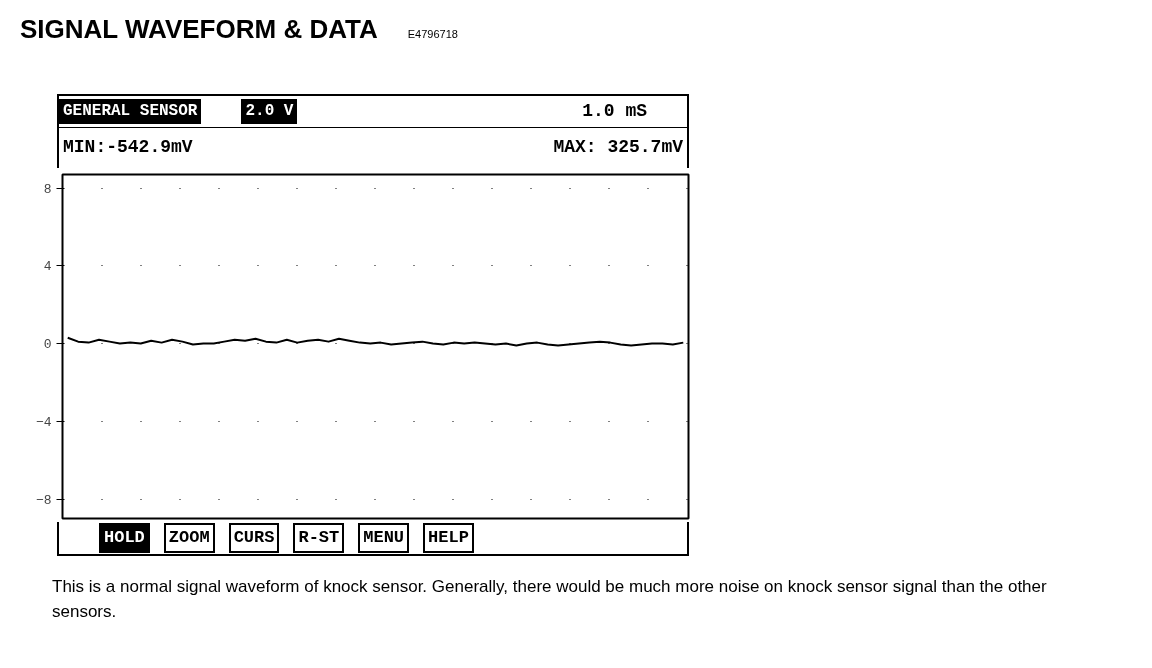  I want to click on text: MENU, so click(384, 538).